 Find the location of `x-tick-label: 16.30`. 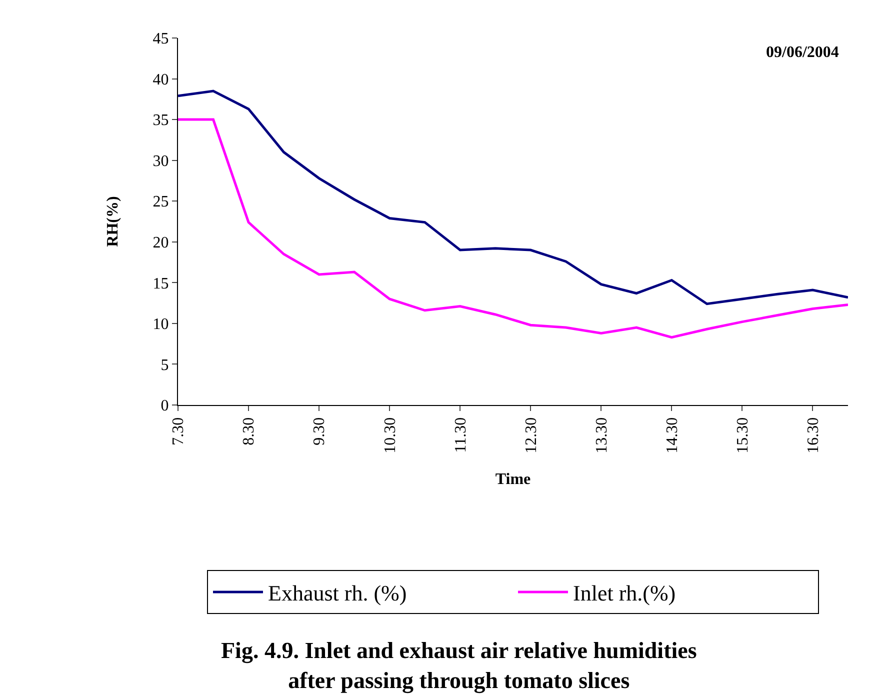

x-tick-label: 16.30 is located at coordinates (813, 435).